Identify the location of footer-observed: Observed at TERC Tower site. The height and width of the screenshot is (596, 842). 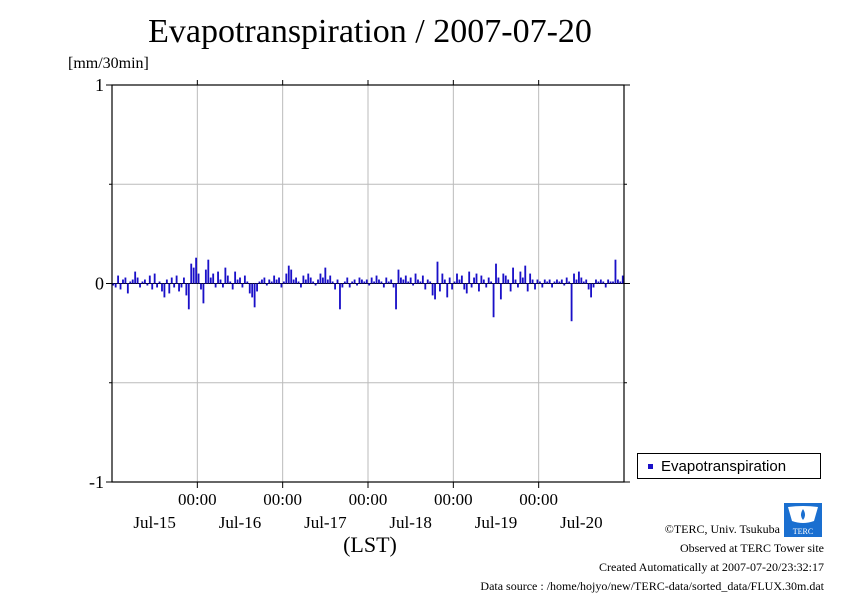
(751, 548).